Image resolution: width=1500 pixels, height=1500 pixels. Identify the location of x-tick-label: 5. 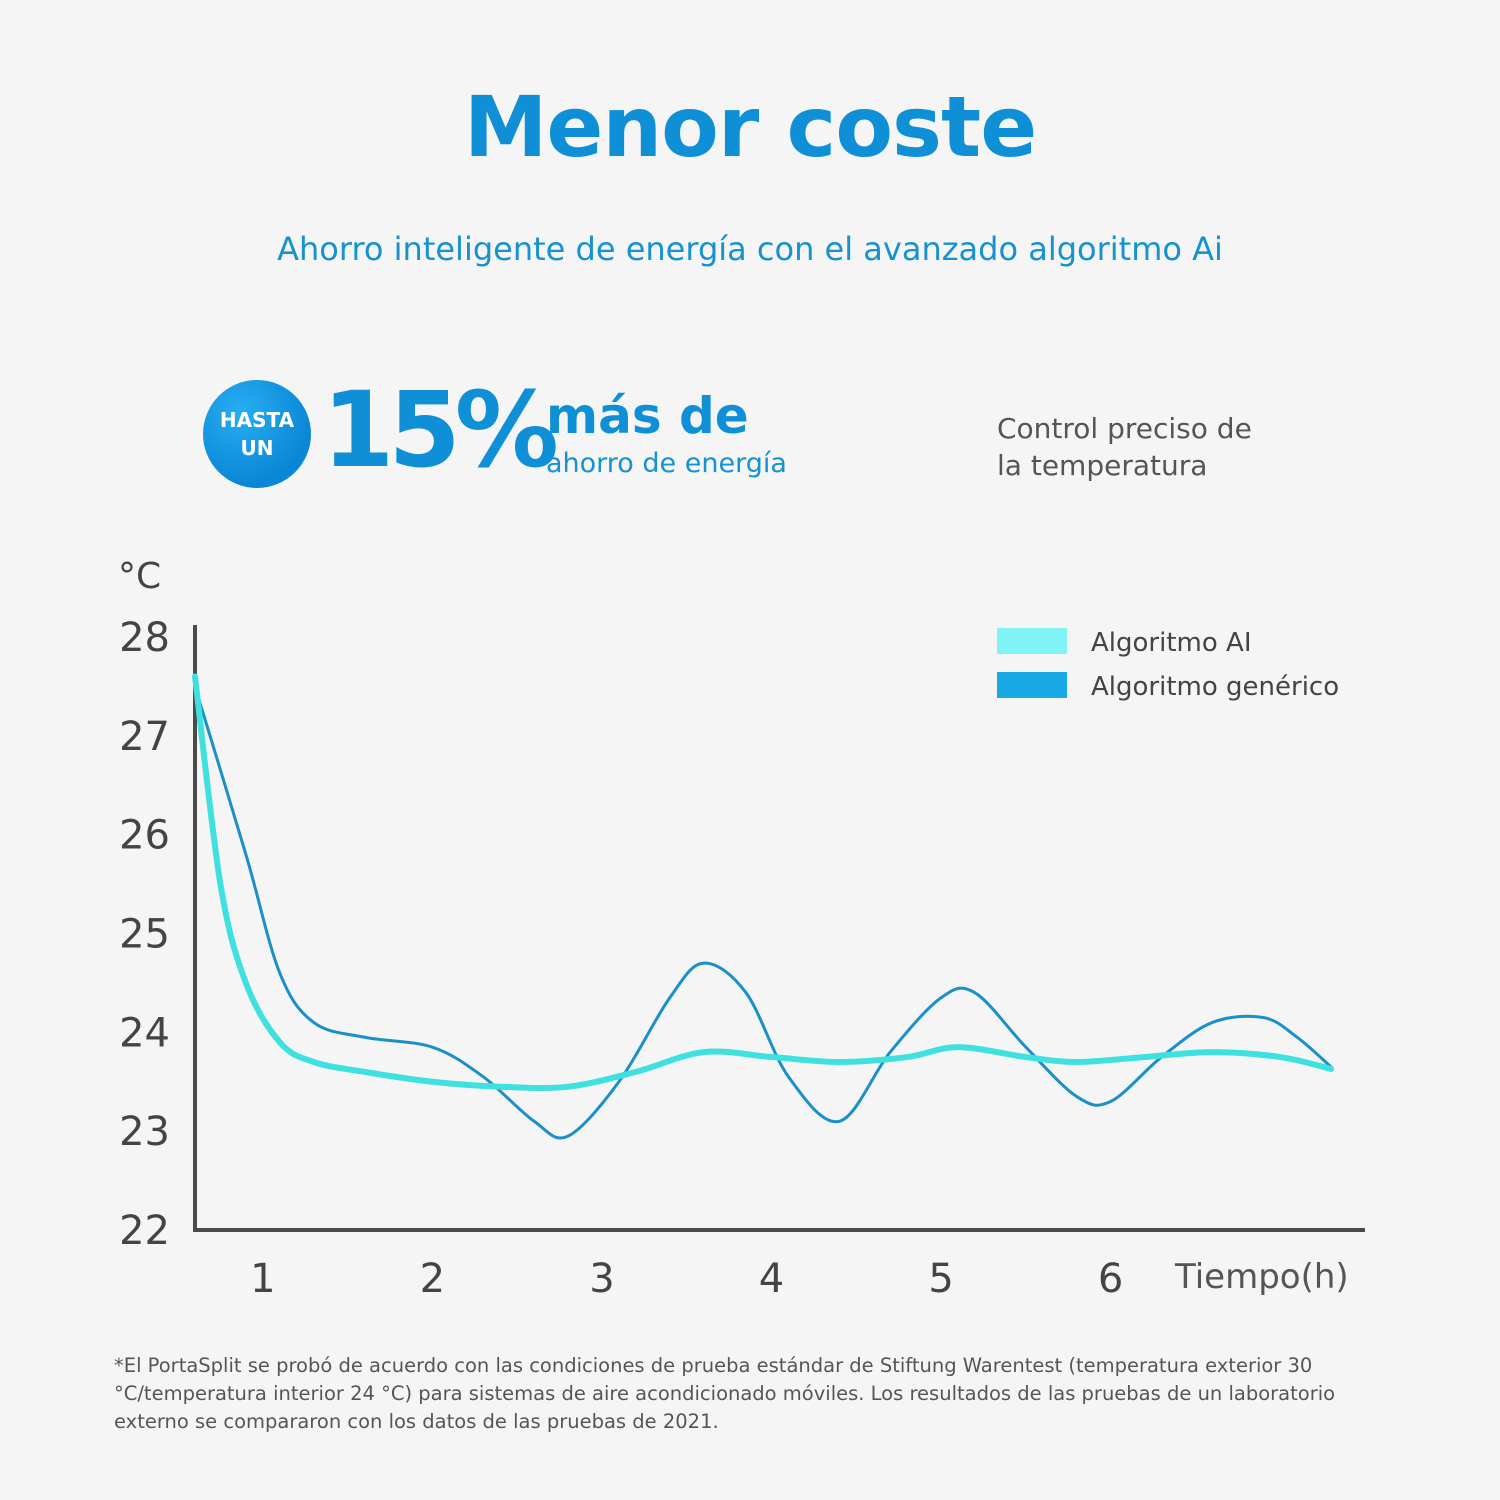
(940, 1279).